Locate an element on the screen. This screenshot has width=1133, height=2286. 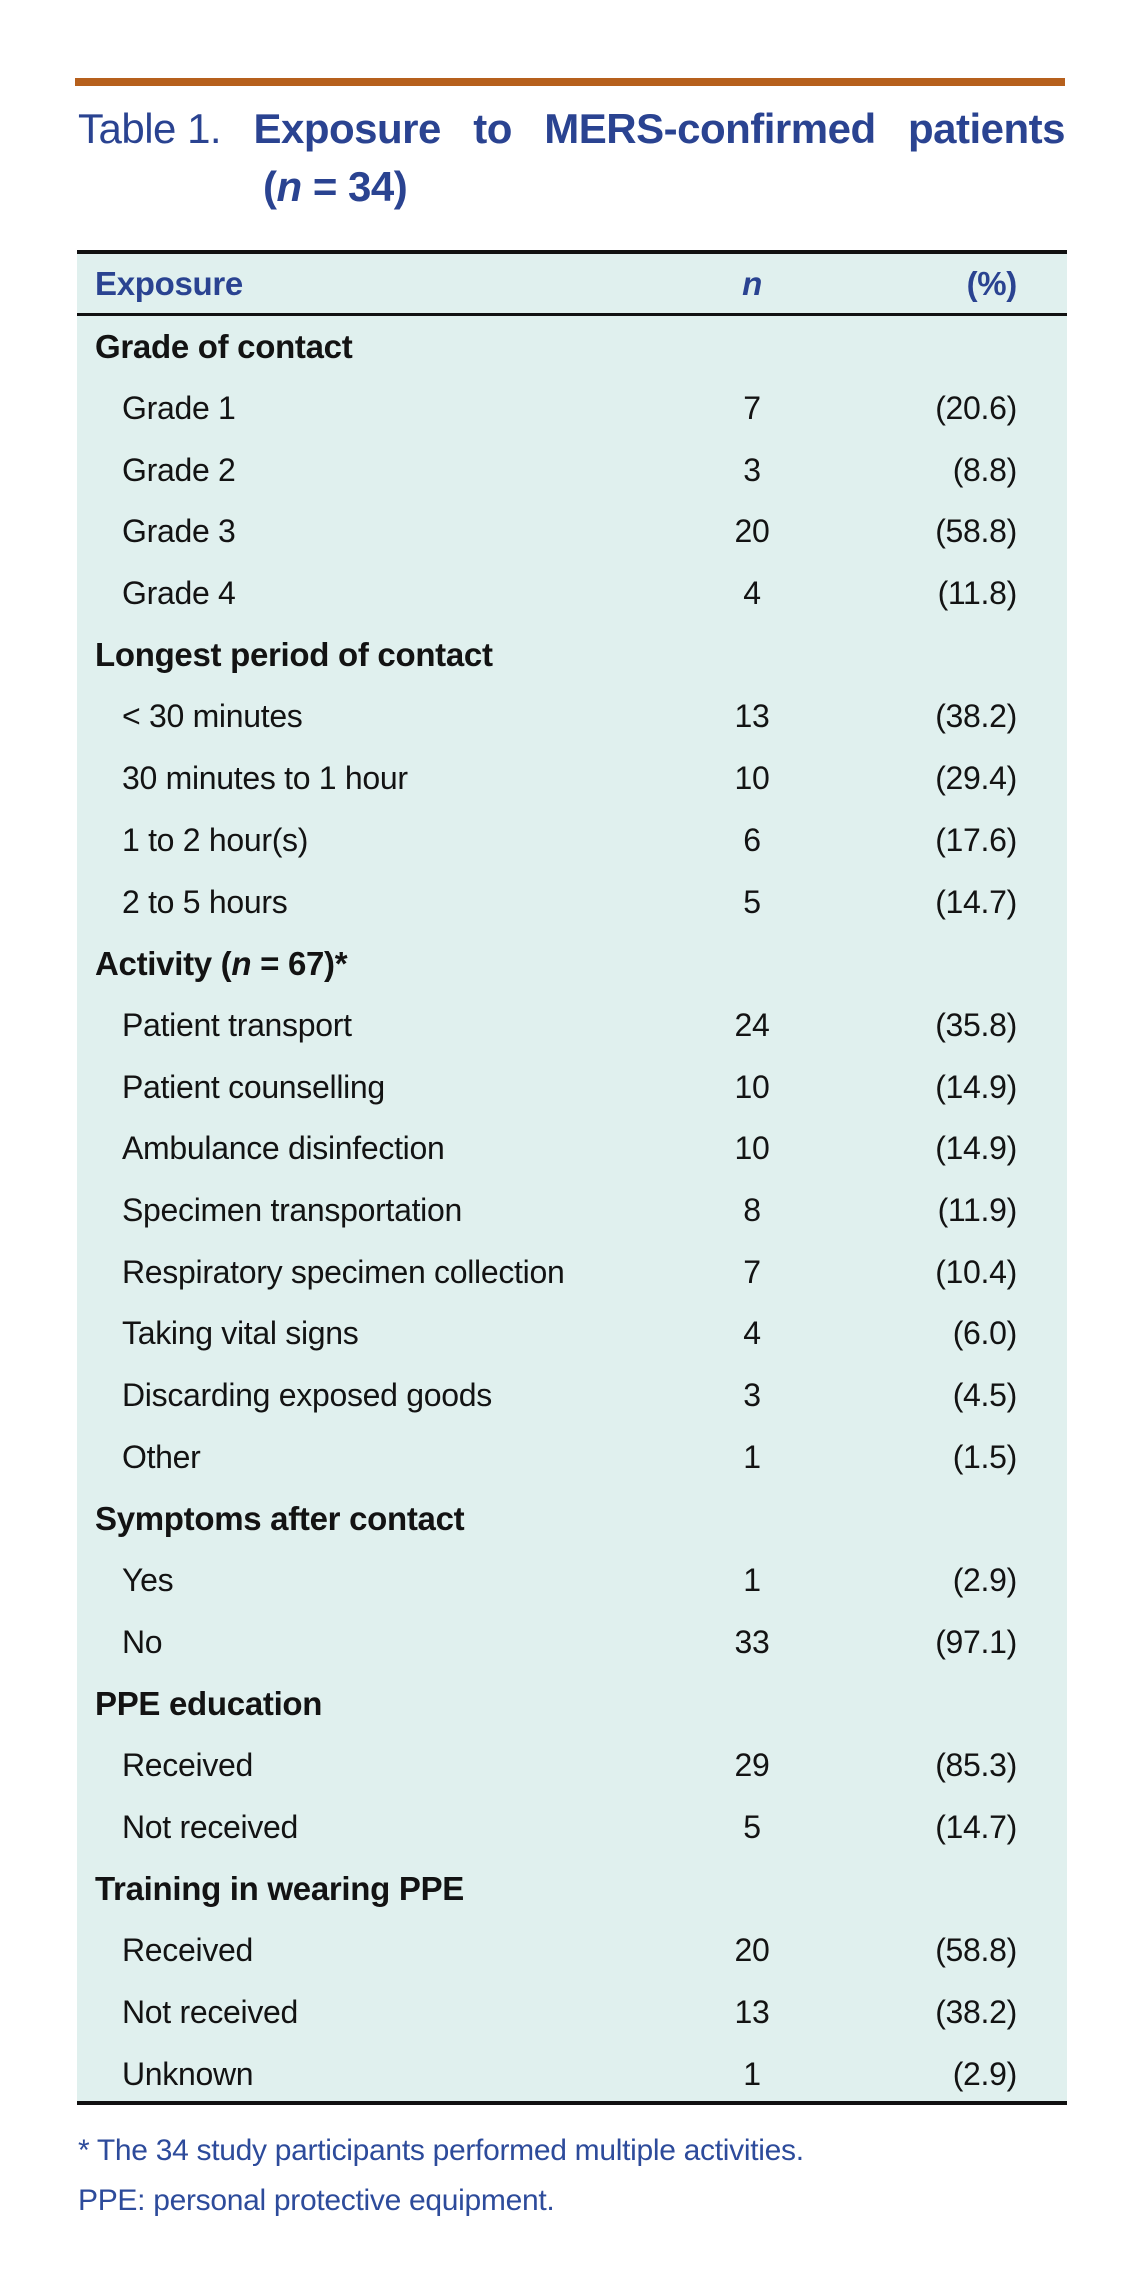
row-label: 2 to 5 hours is located at coordinates (205, 901).